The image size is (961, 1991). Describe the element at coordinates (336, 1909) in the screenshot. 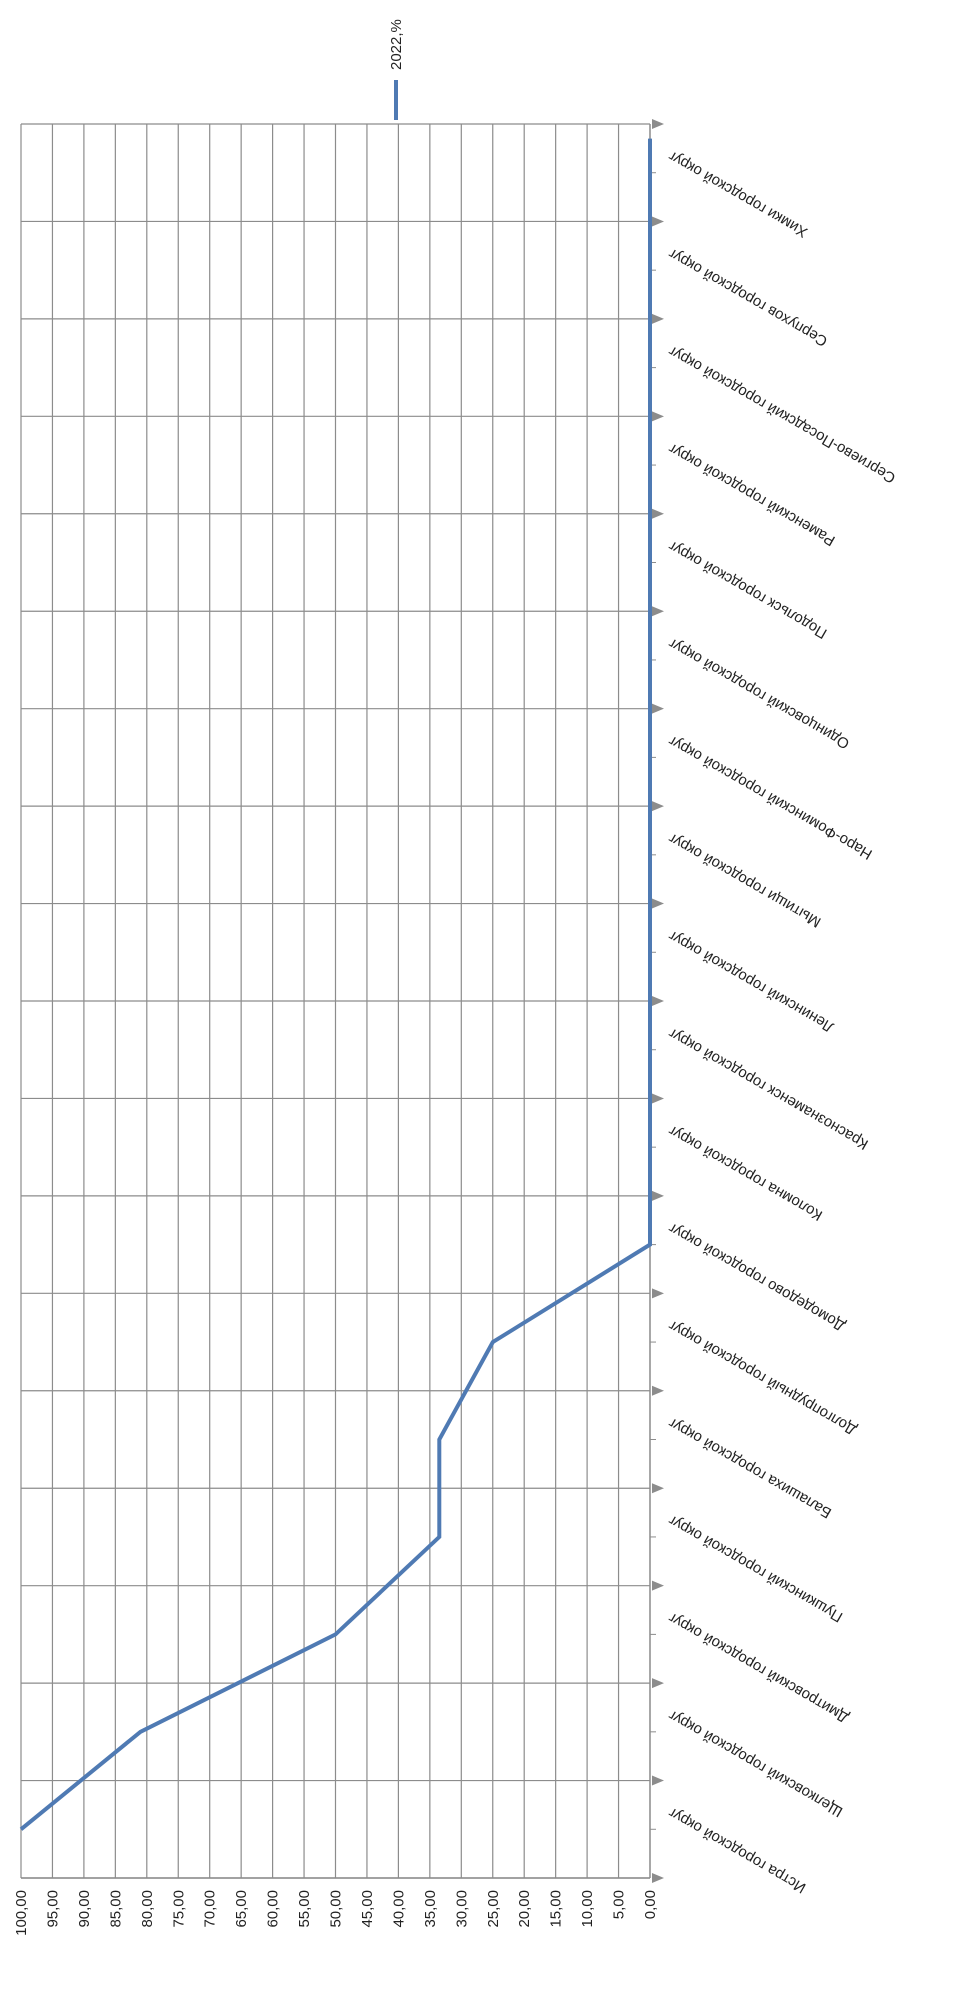

I see `value-tick-label: 50,00` at that location.